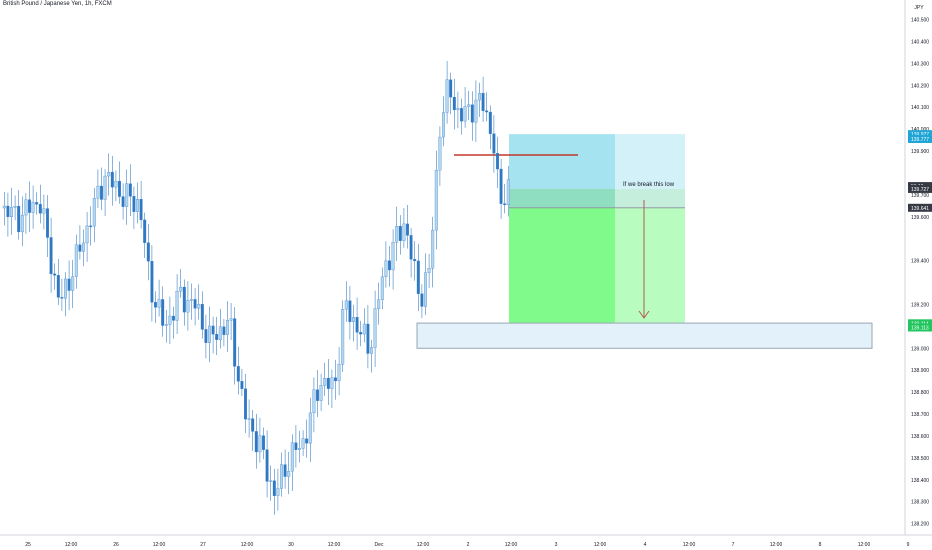  What do you see at coordinates (379, 545) in the screenshot?
I see `x-tick-label: Dec` at bounding box center [379, 545].